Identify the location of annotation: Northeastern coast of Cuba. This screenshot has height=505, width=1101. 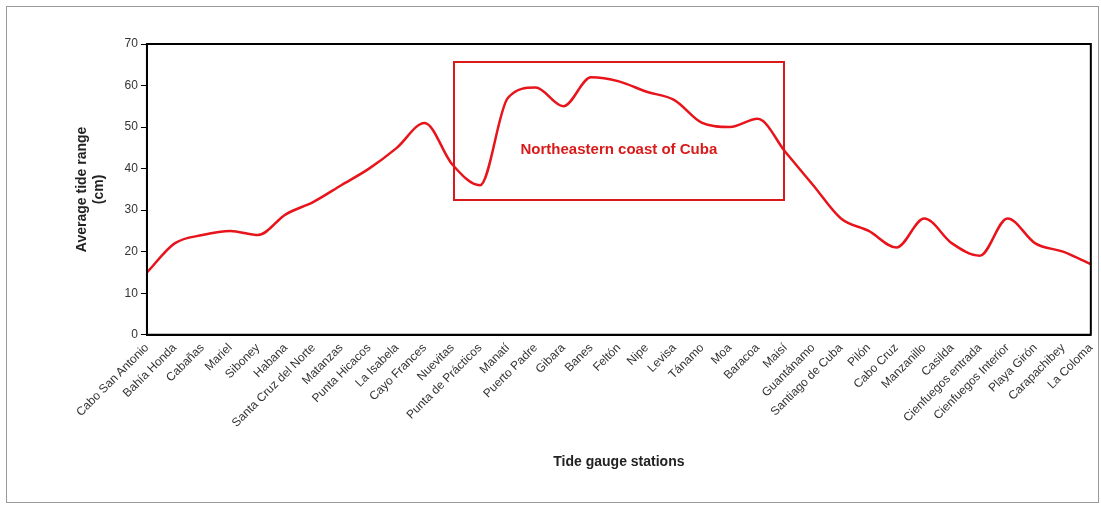
(619, 149).